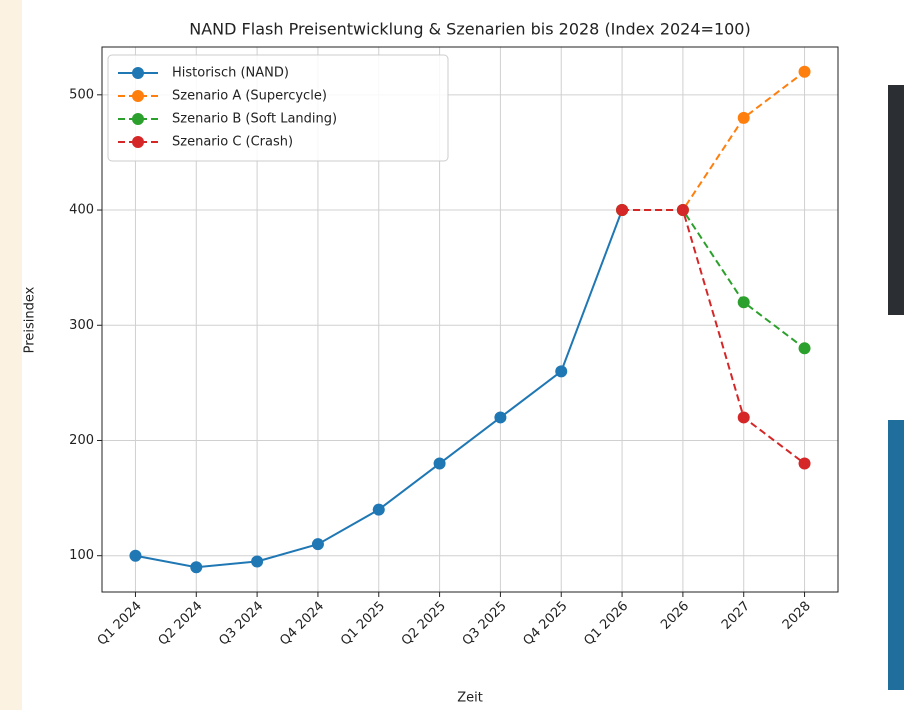 Image resolution: width=904 pixels, height=710 pixels. What do you see at coordinates (302, 624) in the screenshot?
I see `x-tick-label: Q4 2024` at bounding box center [302, 624].